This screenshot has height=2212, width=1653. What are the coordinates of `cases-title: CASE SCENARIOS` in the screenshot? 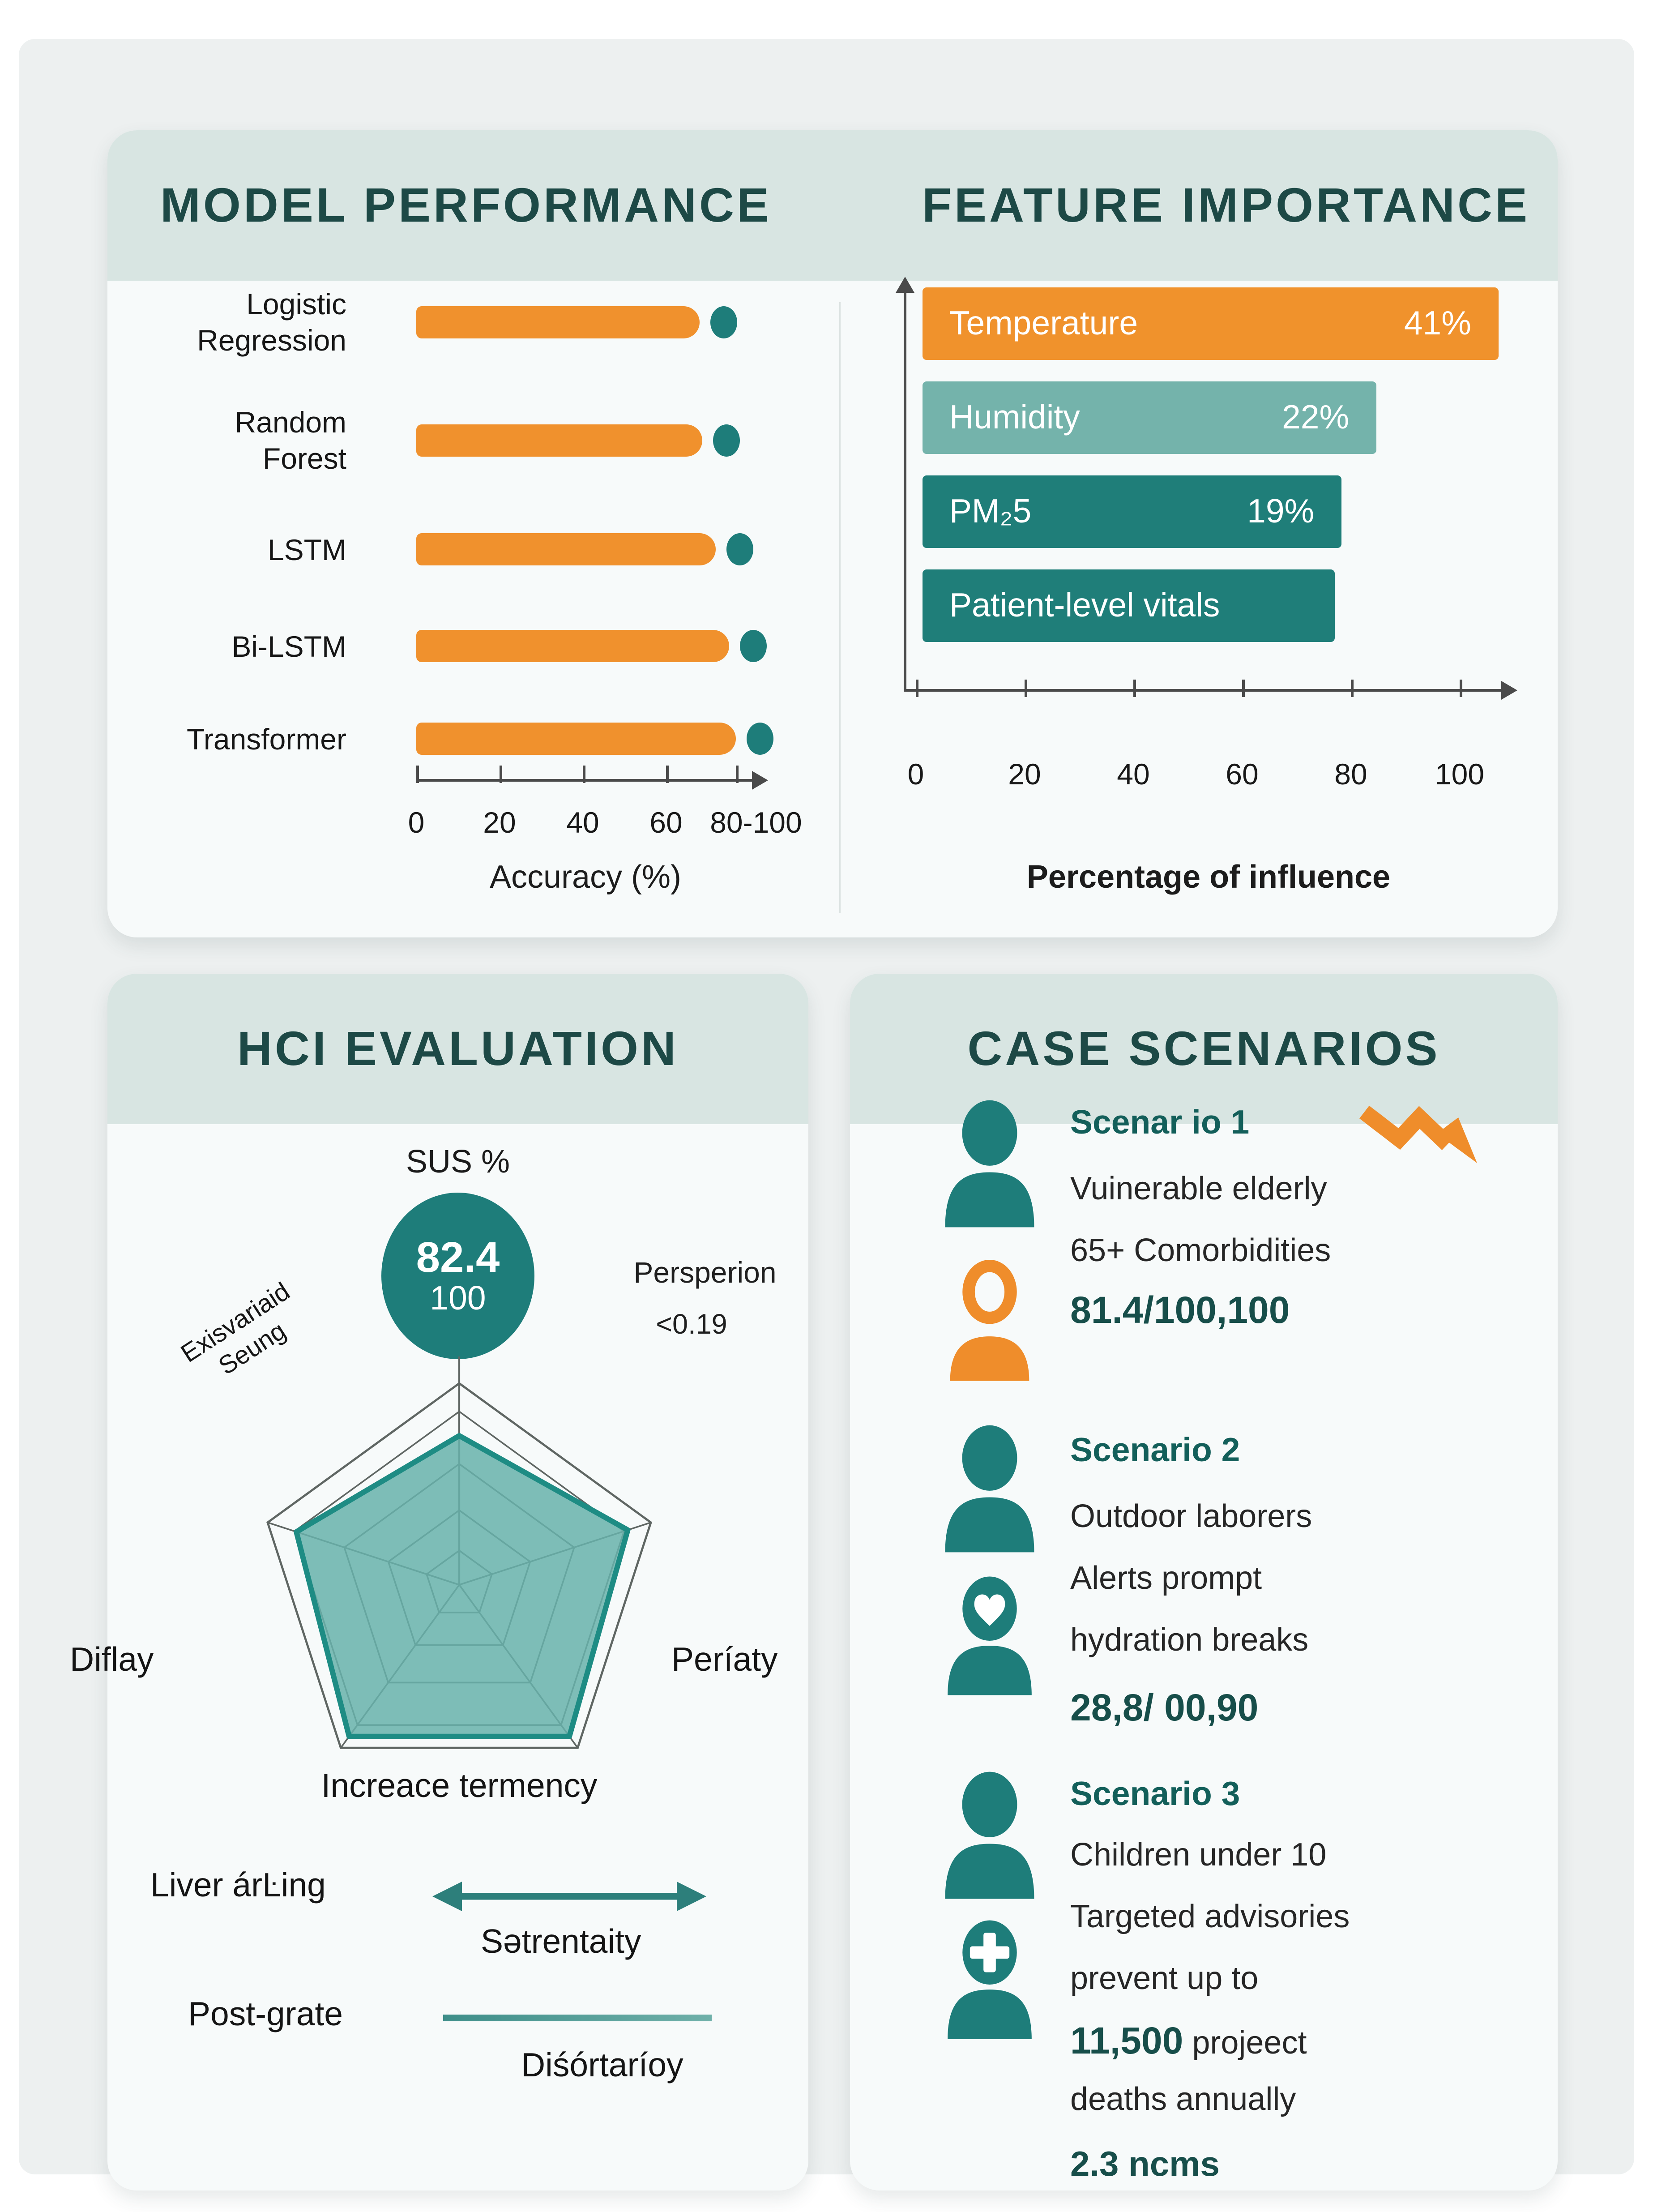 It's located at (1203, 1048).